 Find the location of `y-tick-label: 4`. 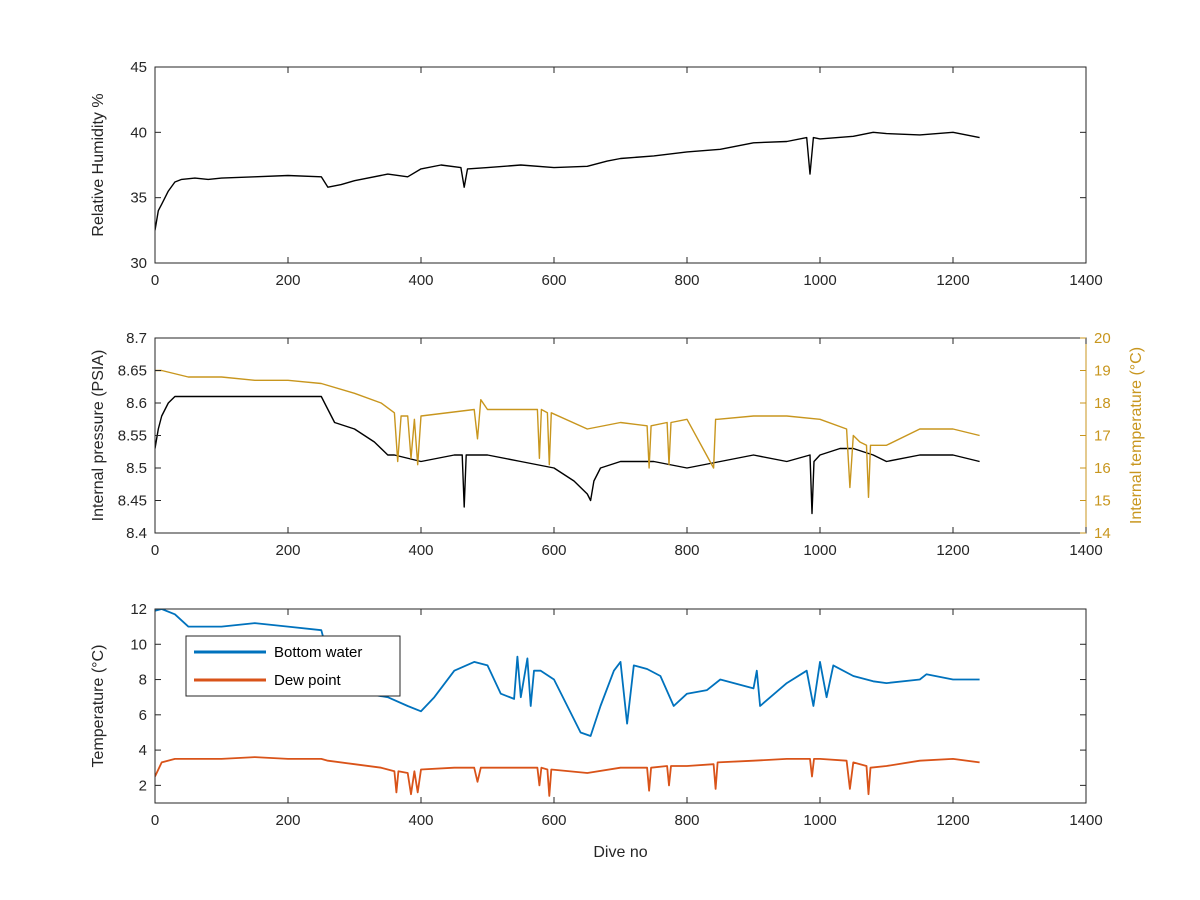

y-tick-label: 4 is located at coordinates (143, 750).